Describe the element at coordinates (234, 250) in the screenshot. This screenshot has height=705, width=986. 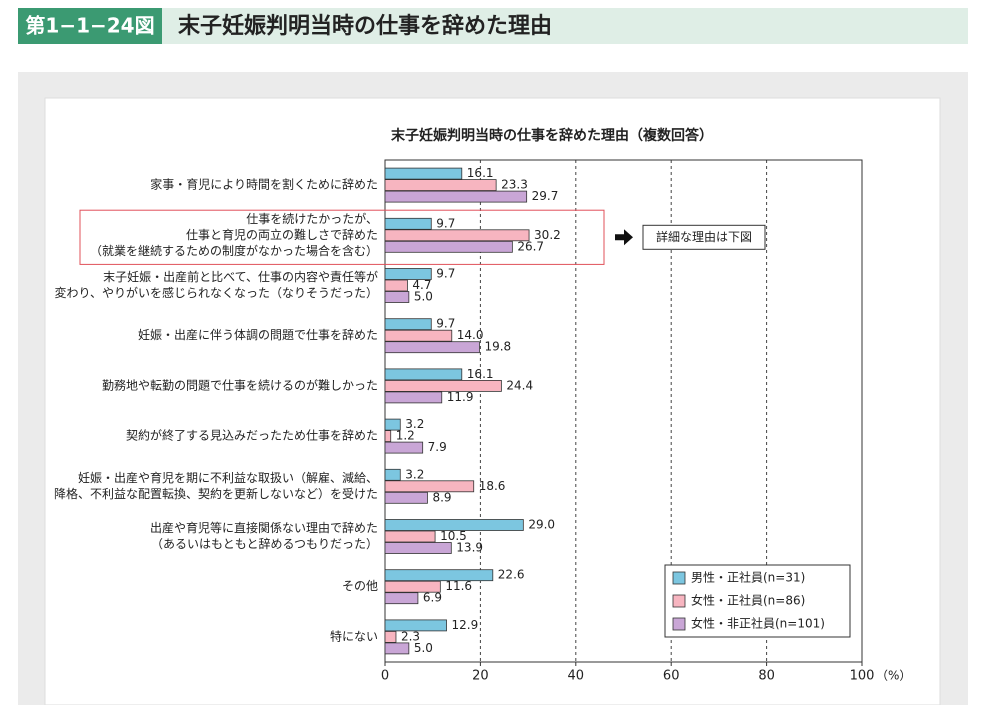
I see `category-line: （就業を継続するための制度がなかった場合を含む）` at that location.